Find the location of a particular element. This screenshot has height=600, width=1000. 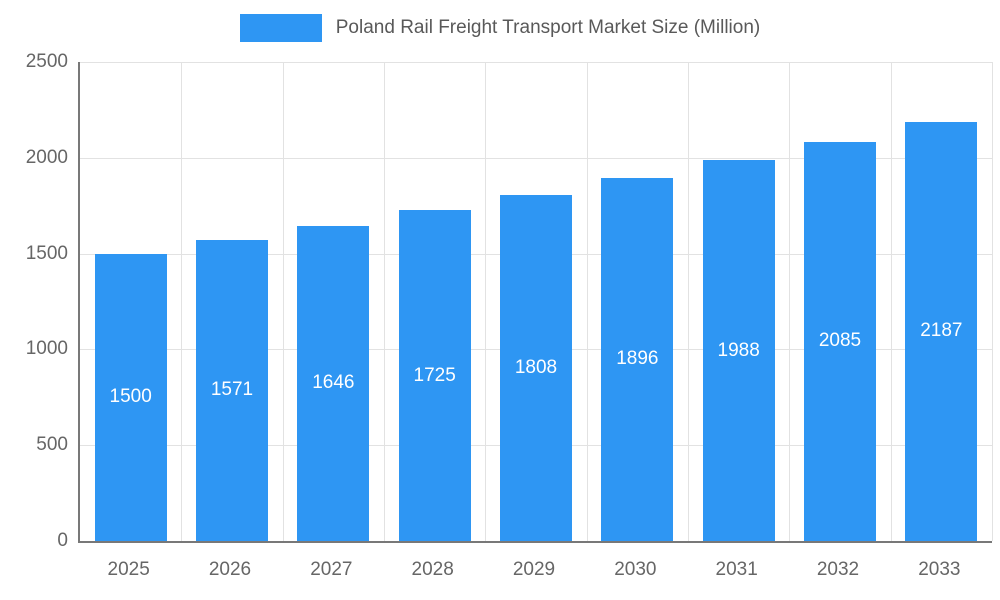

bar-2033: 2187 is located at coordinates (941, 331).